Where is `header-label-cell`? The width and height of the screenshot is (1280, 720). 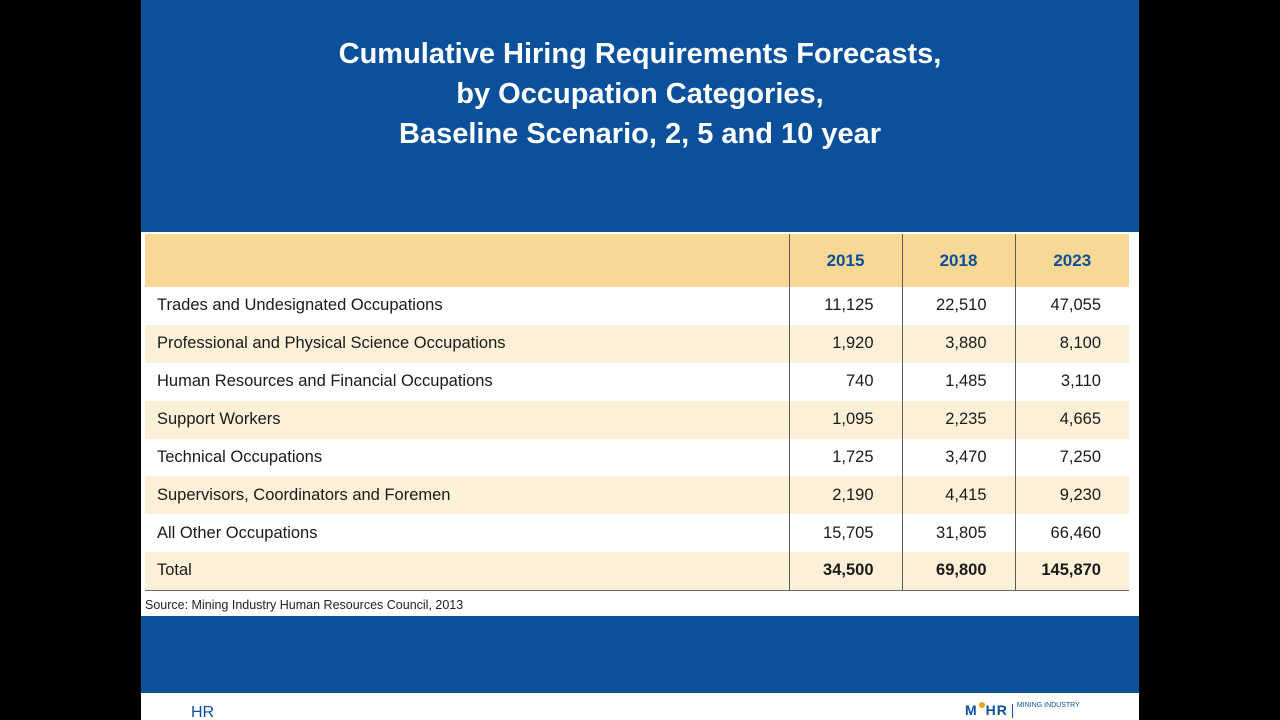 header-label-cell is located at coordinates (467, 260).